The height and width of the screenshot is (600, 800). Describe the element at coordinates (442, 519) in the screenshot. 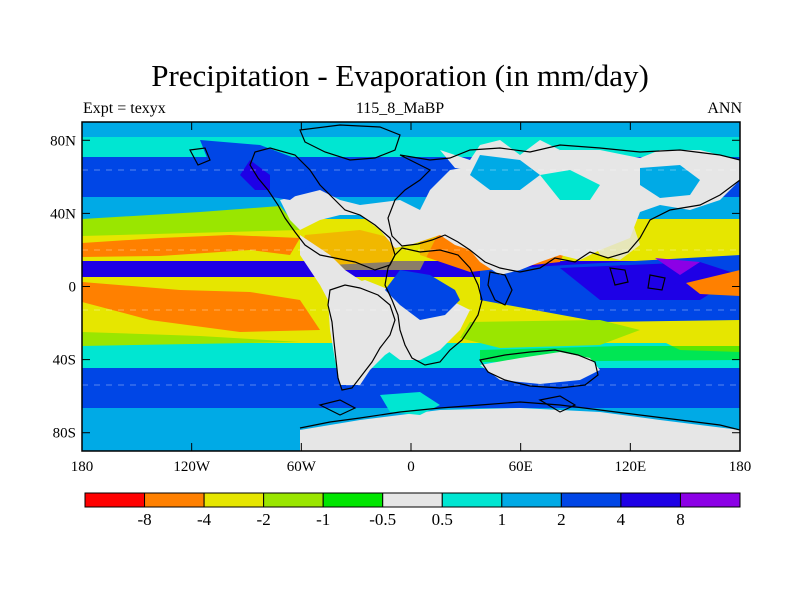

I see `colorbar-label: 0.5` at that location.